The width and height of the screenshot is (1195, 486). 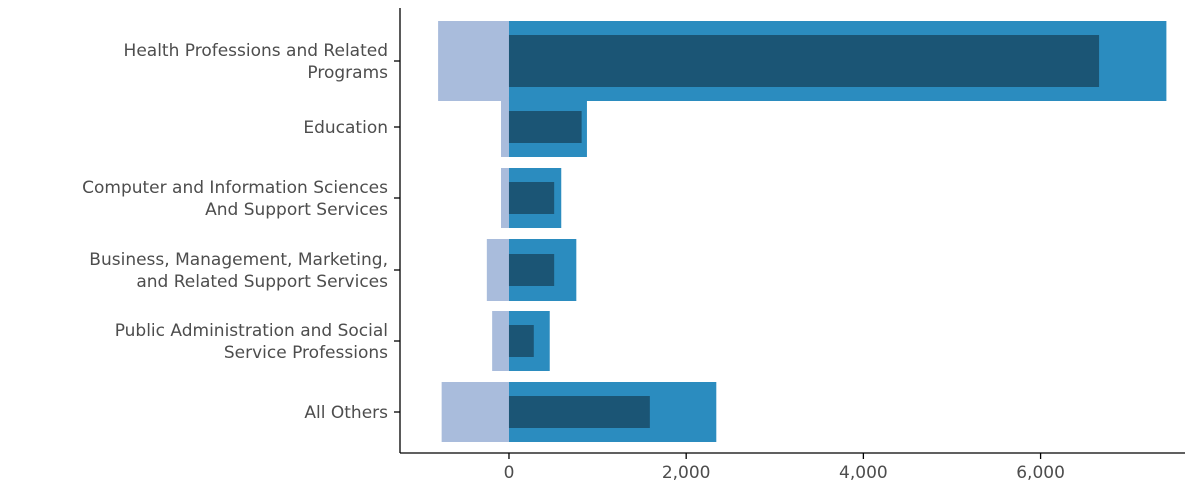 I want to click on category-label: Education, so click(x=345, y=128).